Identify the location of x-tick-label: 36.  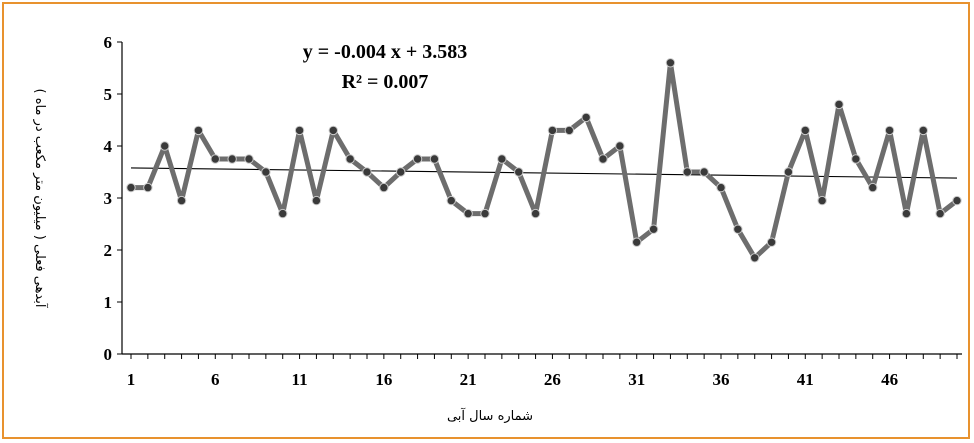
(721, 379).